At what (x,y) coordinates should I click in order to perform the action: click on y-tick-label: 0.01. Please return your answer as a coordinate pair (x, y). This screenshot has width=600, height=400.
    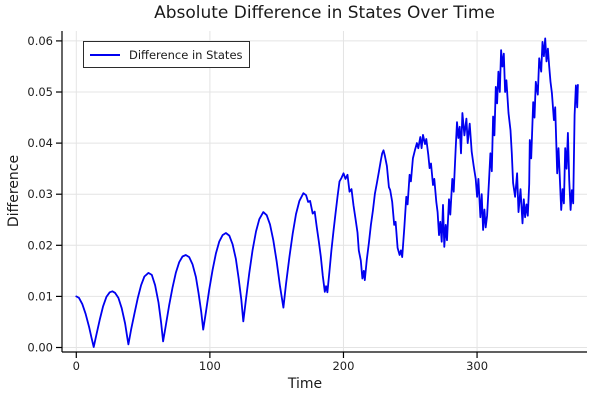
    Looking at the image, I should click on (40, 296).